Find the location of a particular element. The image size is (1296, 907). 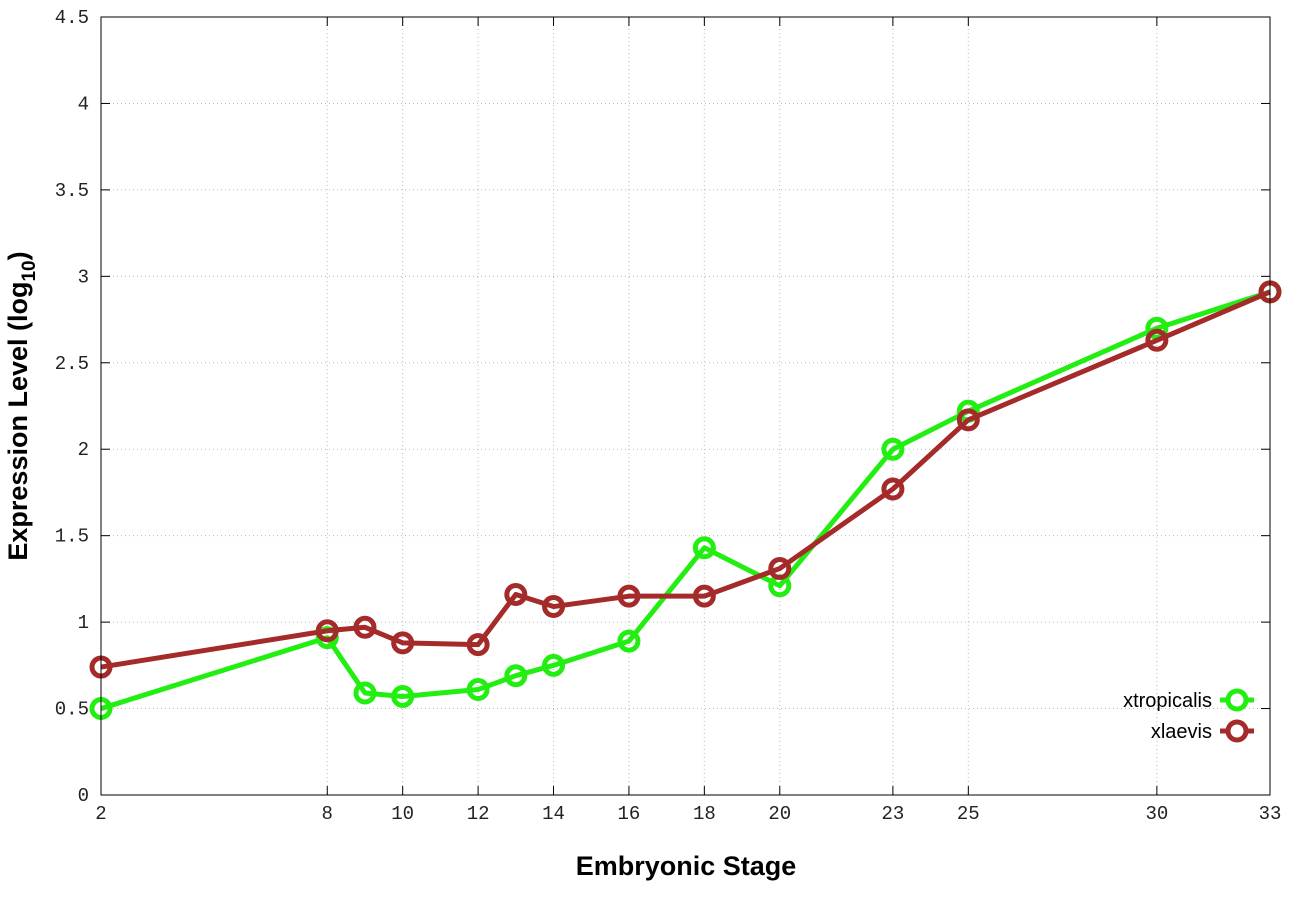

x-tick-label: 25 is located at coordinates (968, 814).